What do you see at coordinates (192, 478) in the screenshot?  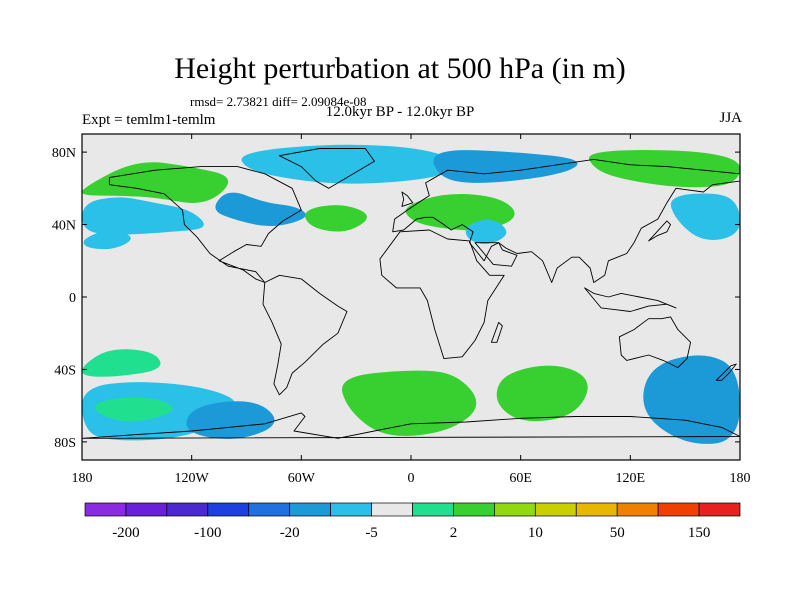 I see `x-tick-label: 120W` at bounding box center [192, 478].